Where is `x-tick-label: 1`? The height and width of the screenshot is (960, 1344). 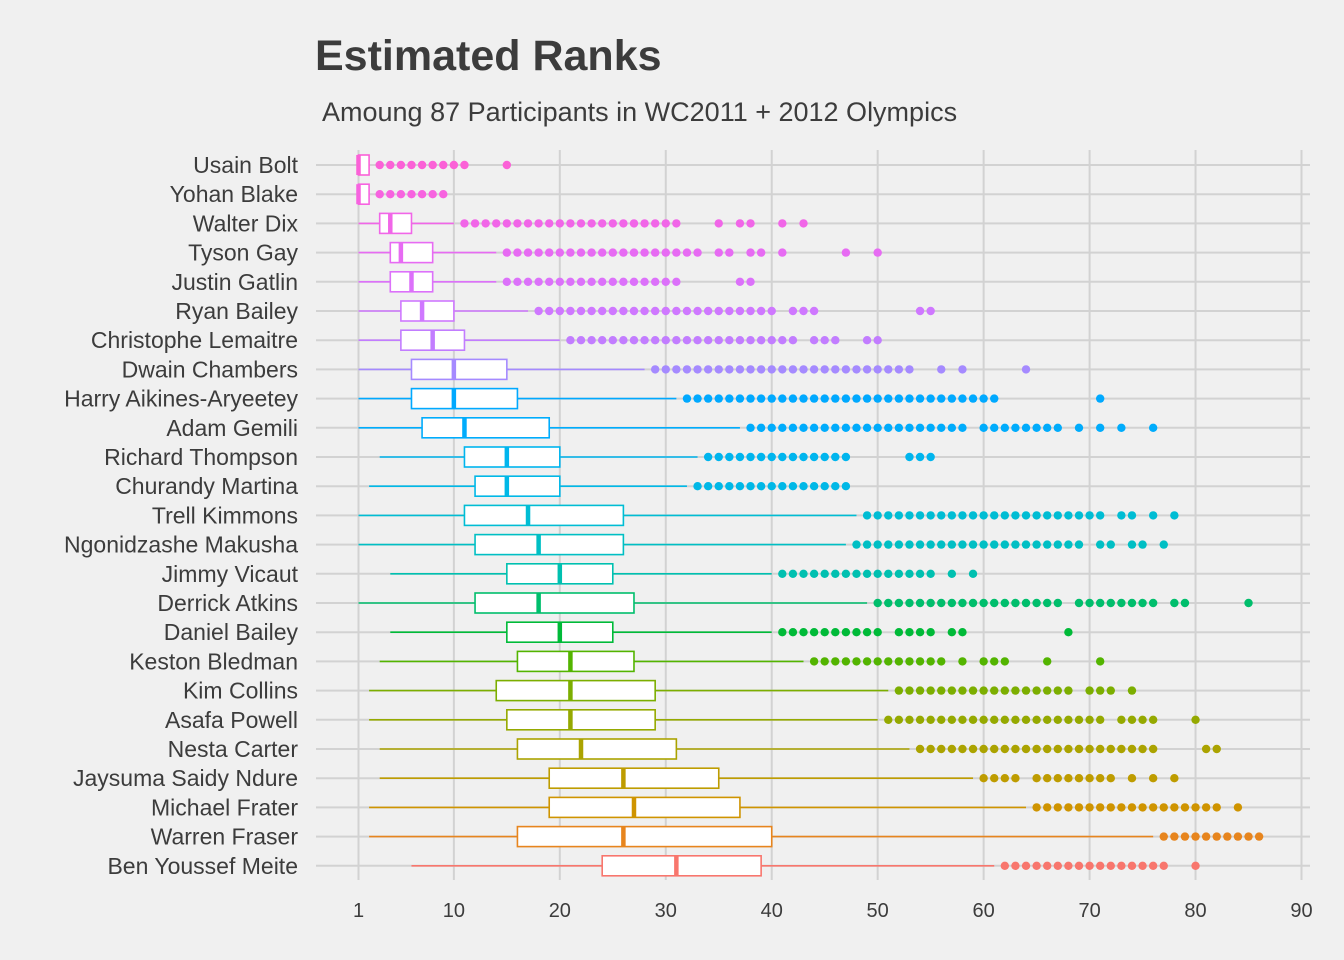 x-tick-label: 1 is located at coordinates (358, 911).